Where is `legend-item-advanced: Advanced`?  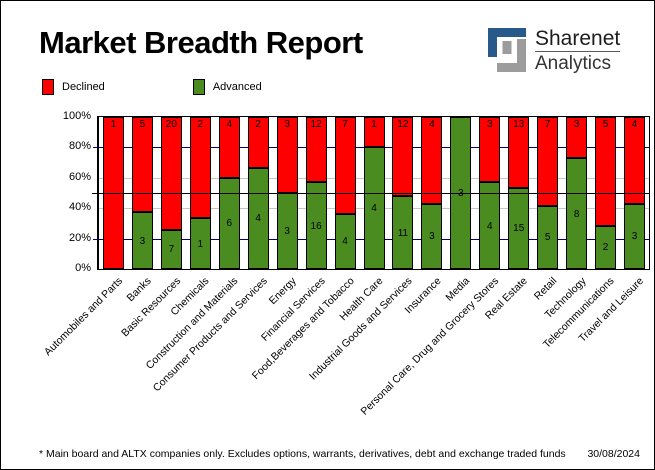 legend-item-advanced: Advanced is located at coordinates (227, 87).